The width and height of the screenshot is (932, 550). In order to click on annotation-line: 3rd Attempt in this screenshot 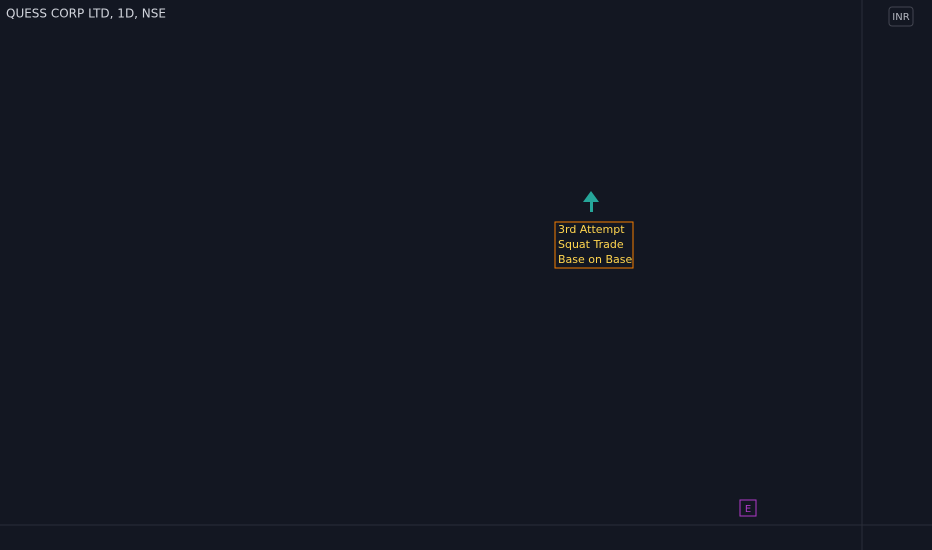, I will do `click(591, 229)`.